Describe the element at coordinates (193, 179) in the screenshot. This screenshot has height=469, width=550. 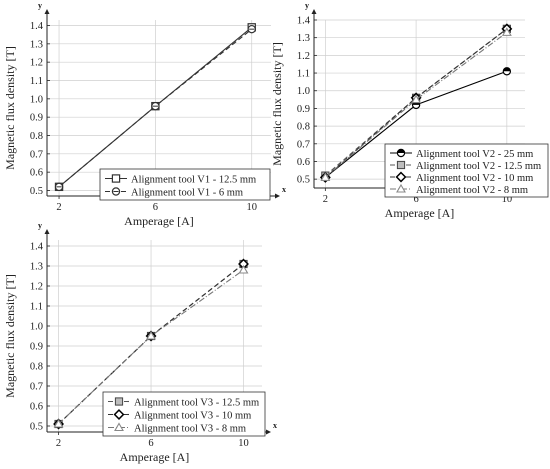
I see `legend-label: Alignment tool V1 - 12.5 mm` at that location.